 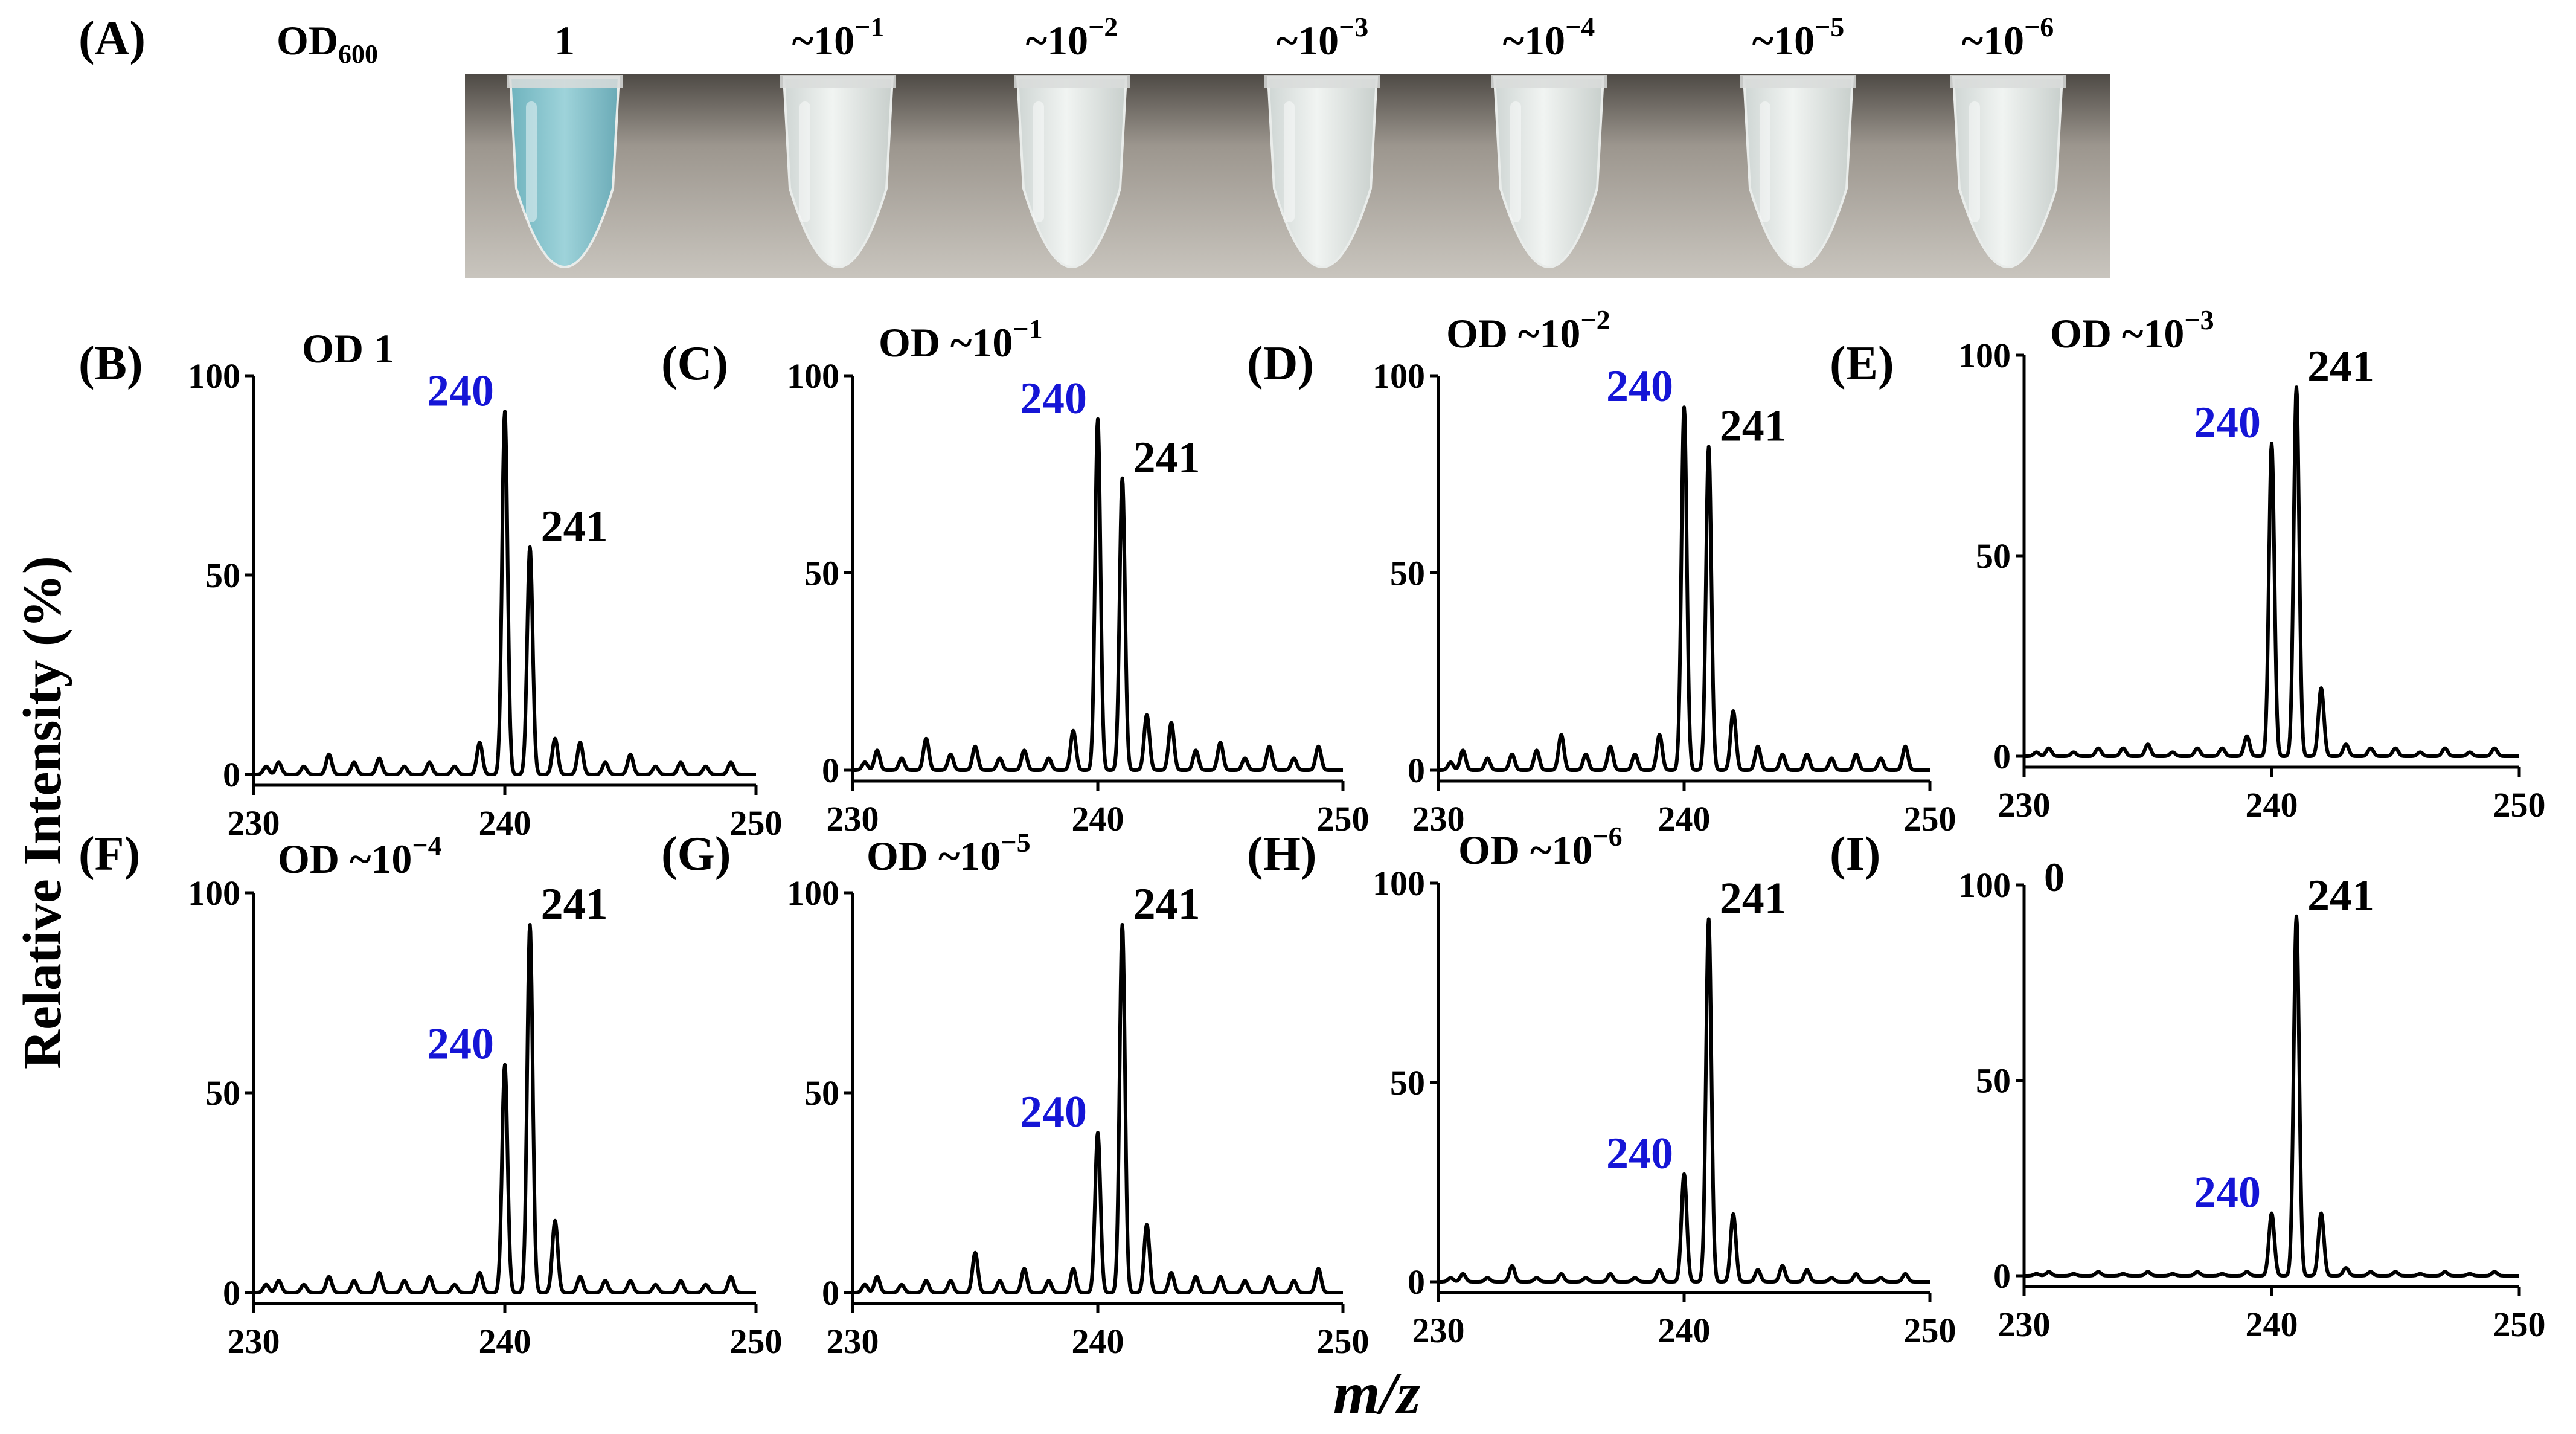 What do you see at coordinates (348, 348) in the screenshot?
I see `panel-title: OD 1` at bounding box center [348, 348].